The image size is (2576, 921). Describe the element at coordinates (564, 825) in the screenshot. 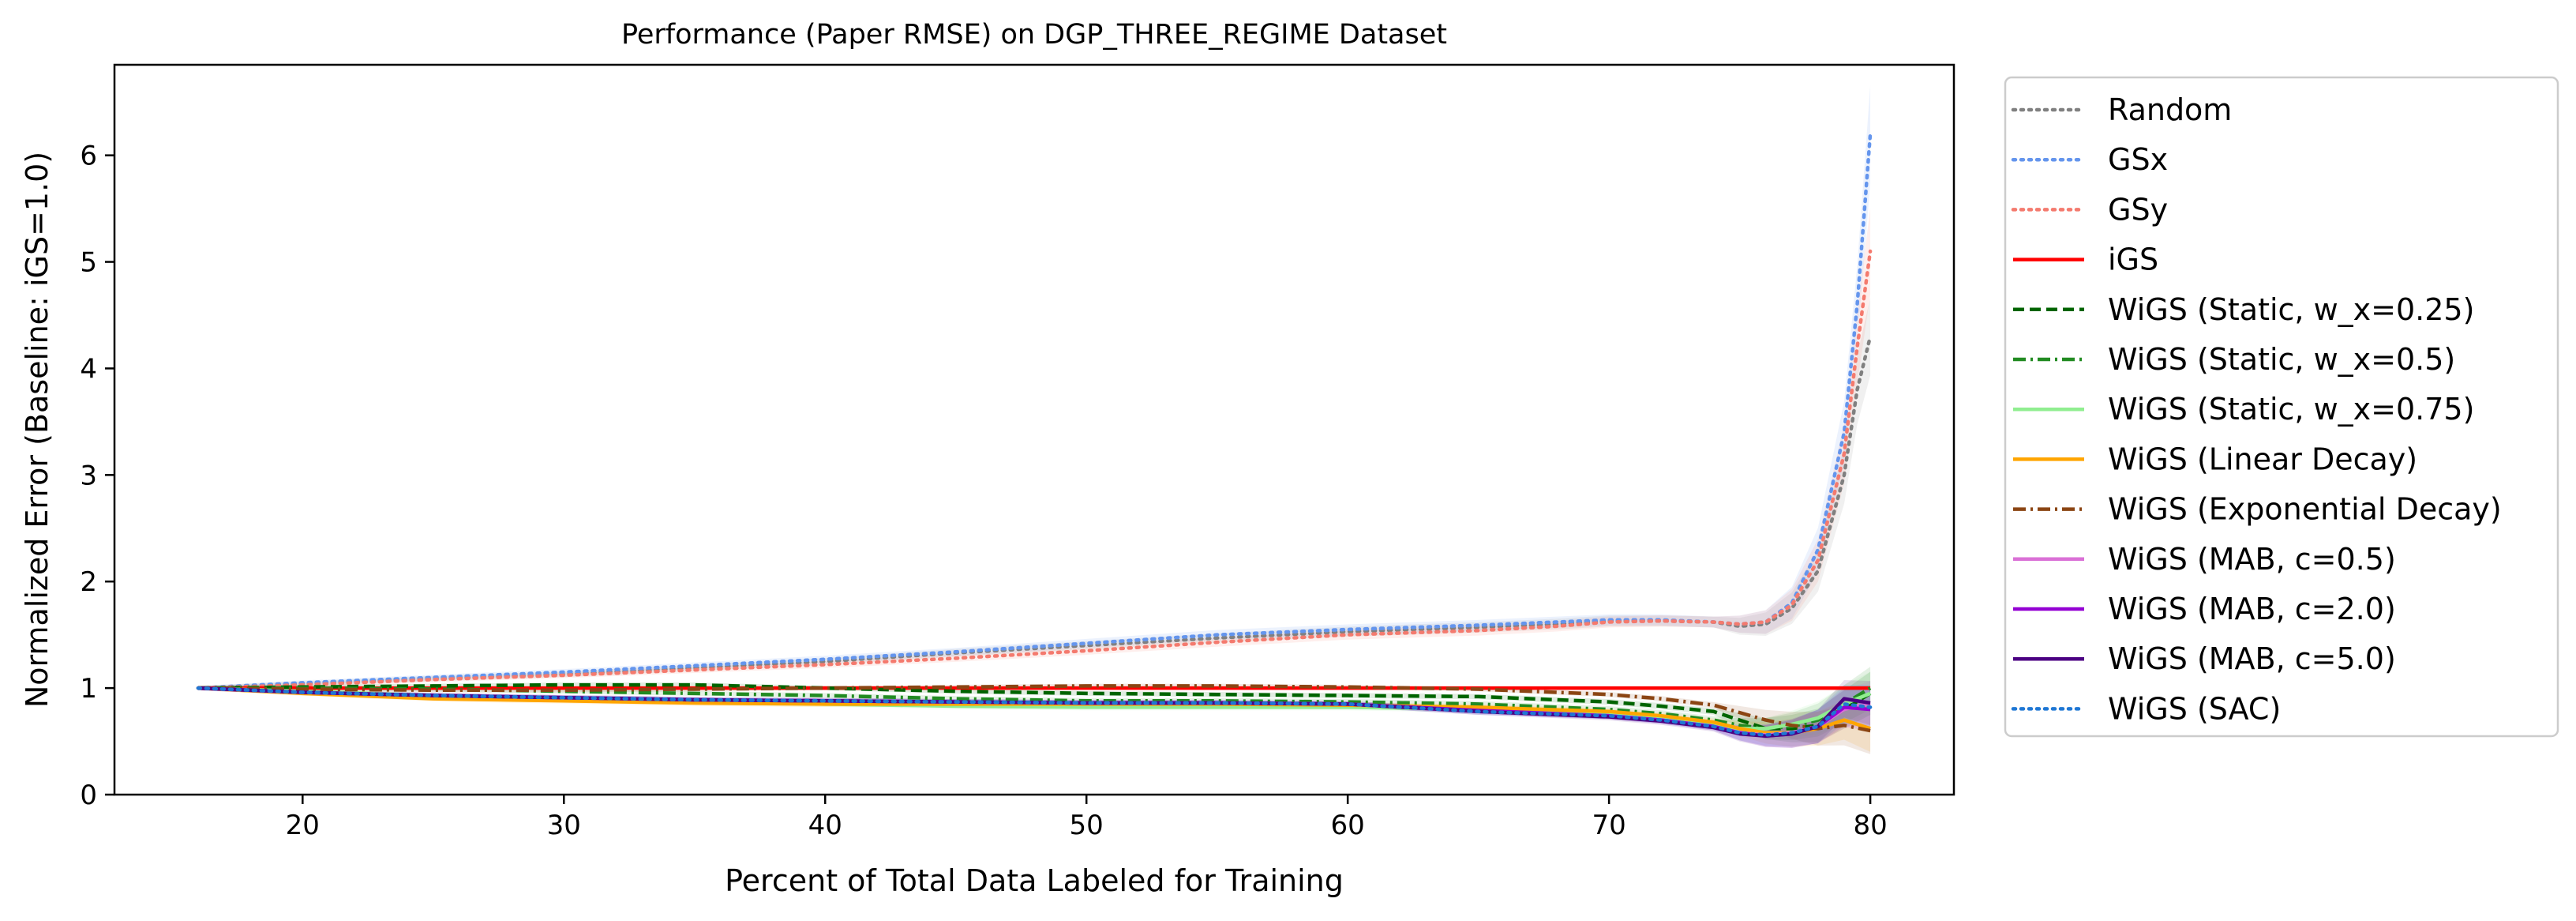

I see `x-tick-label: 30` at that location.